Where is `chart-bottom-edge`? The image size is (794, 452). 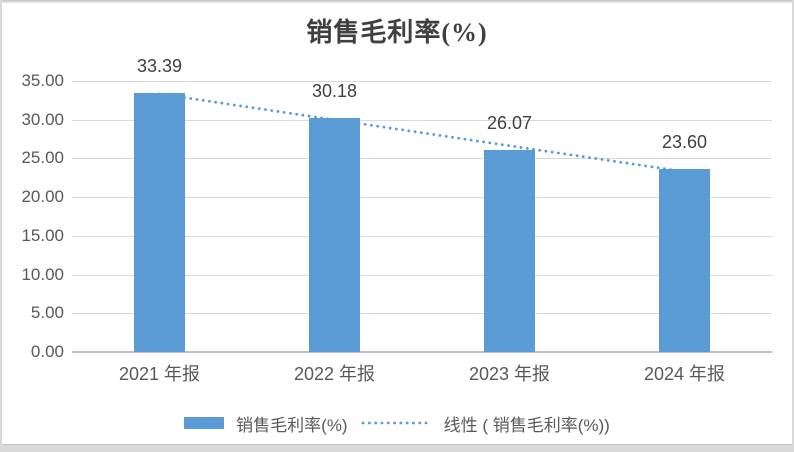 chart-bottom-edge is located at coordinates (397, 448).